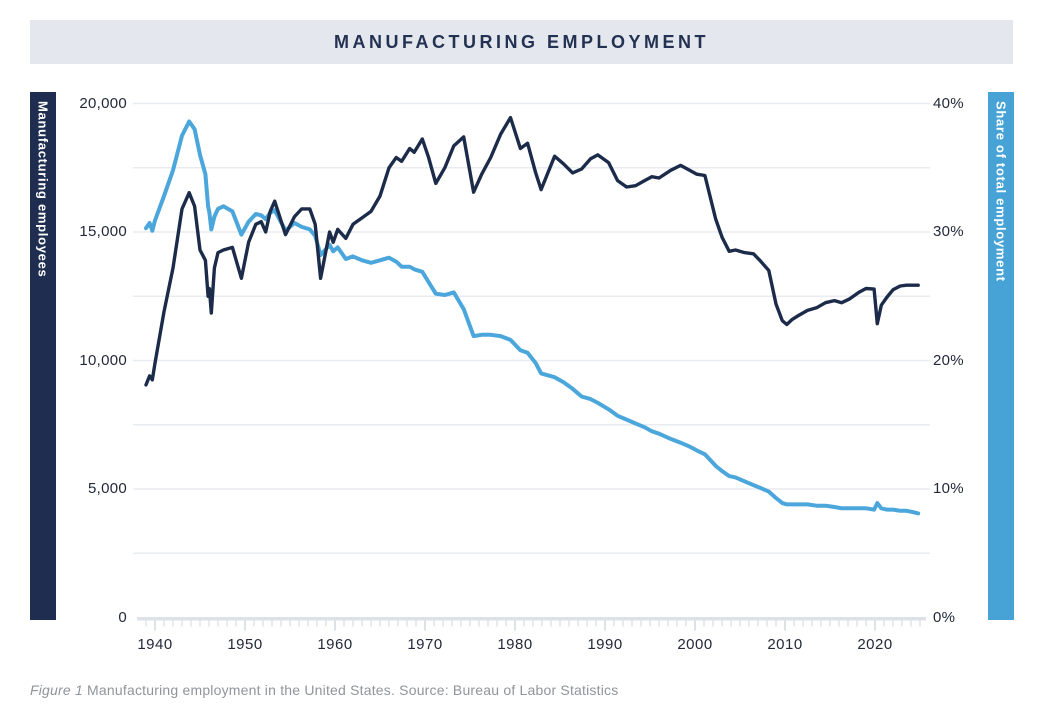  Describe the element at coordinates (948, 360) in the screenshot. I see `right-axis-tick-label: 20%` at that location.